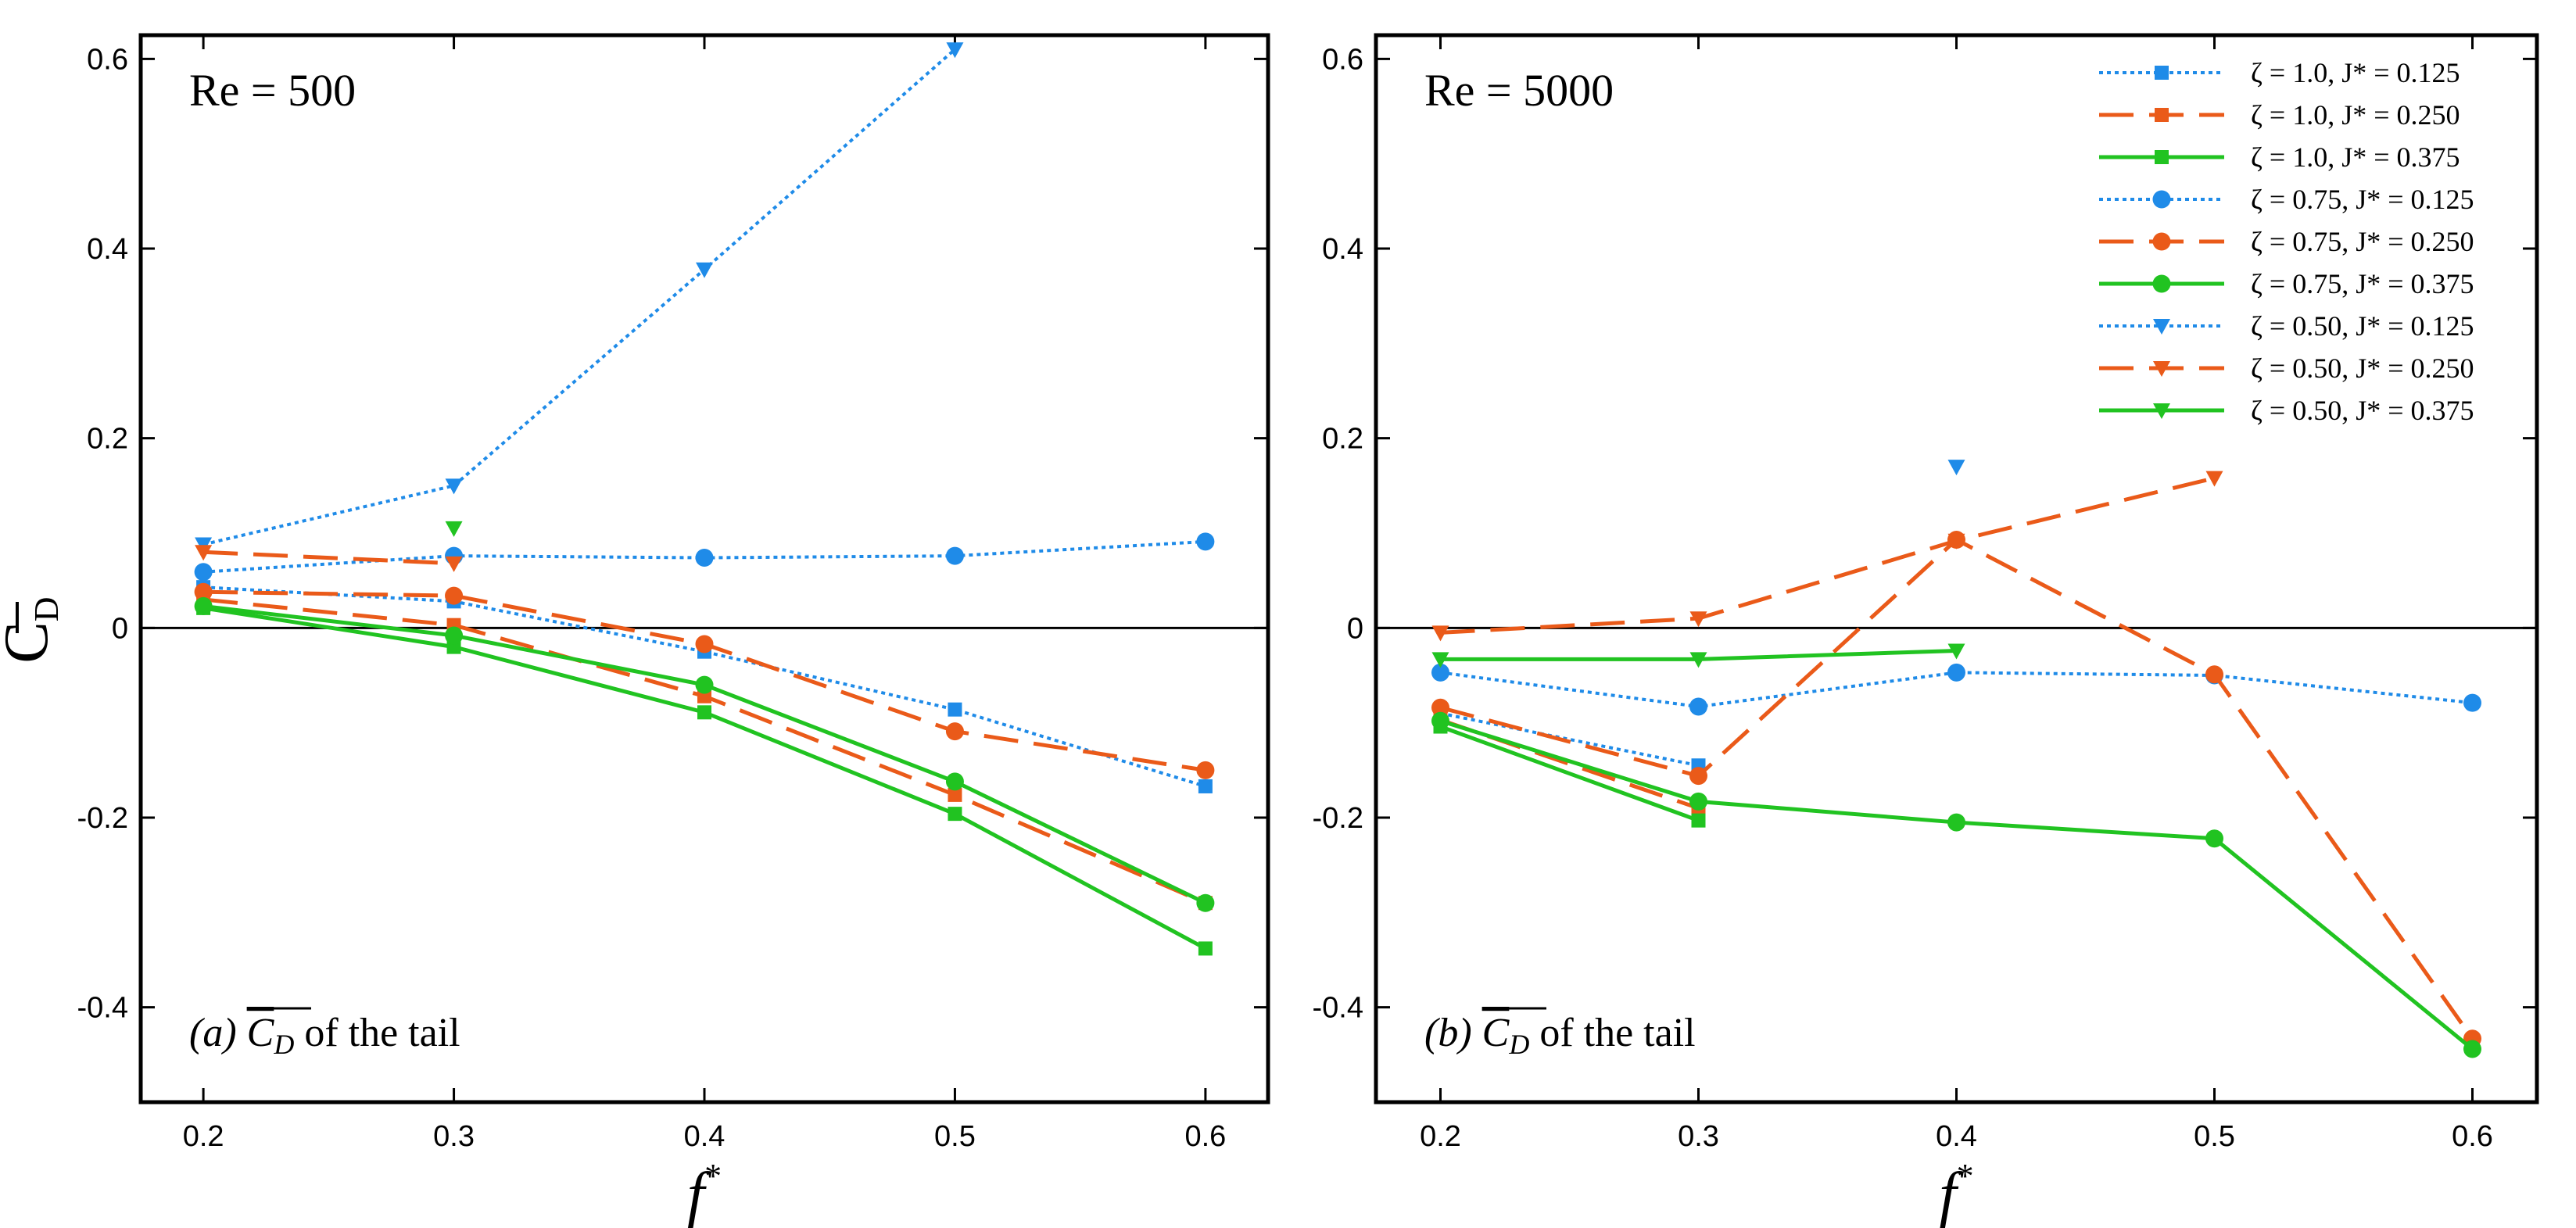  Describe the element at coordinates (2355, 72) in the screenshot. I see `legend-label: ζ = 1.0, J* = 0.125` at that location.